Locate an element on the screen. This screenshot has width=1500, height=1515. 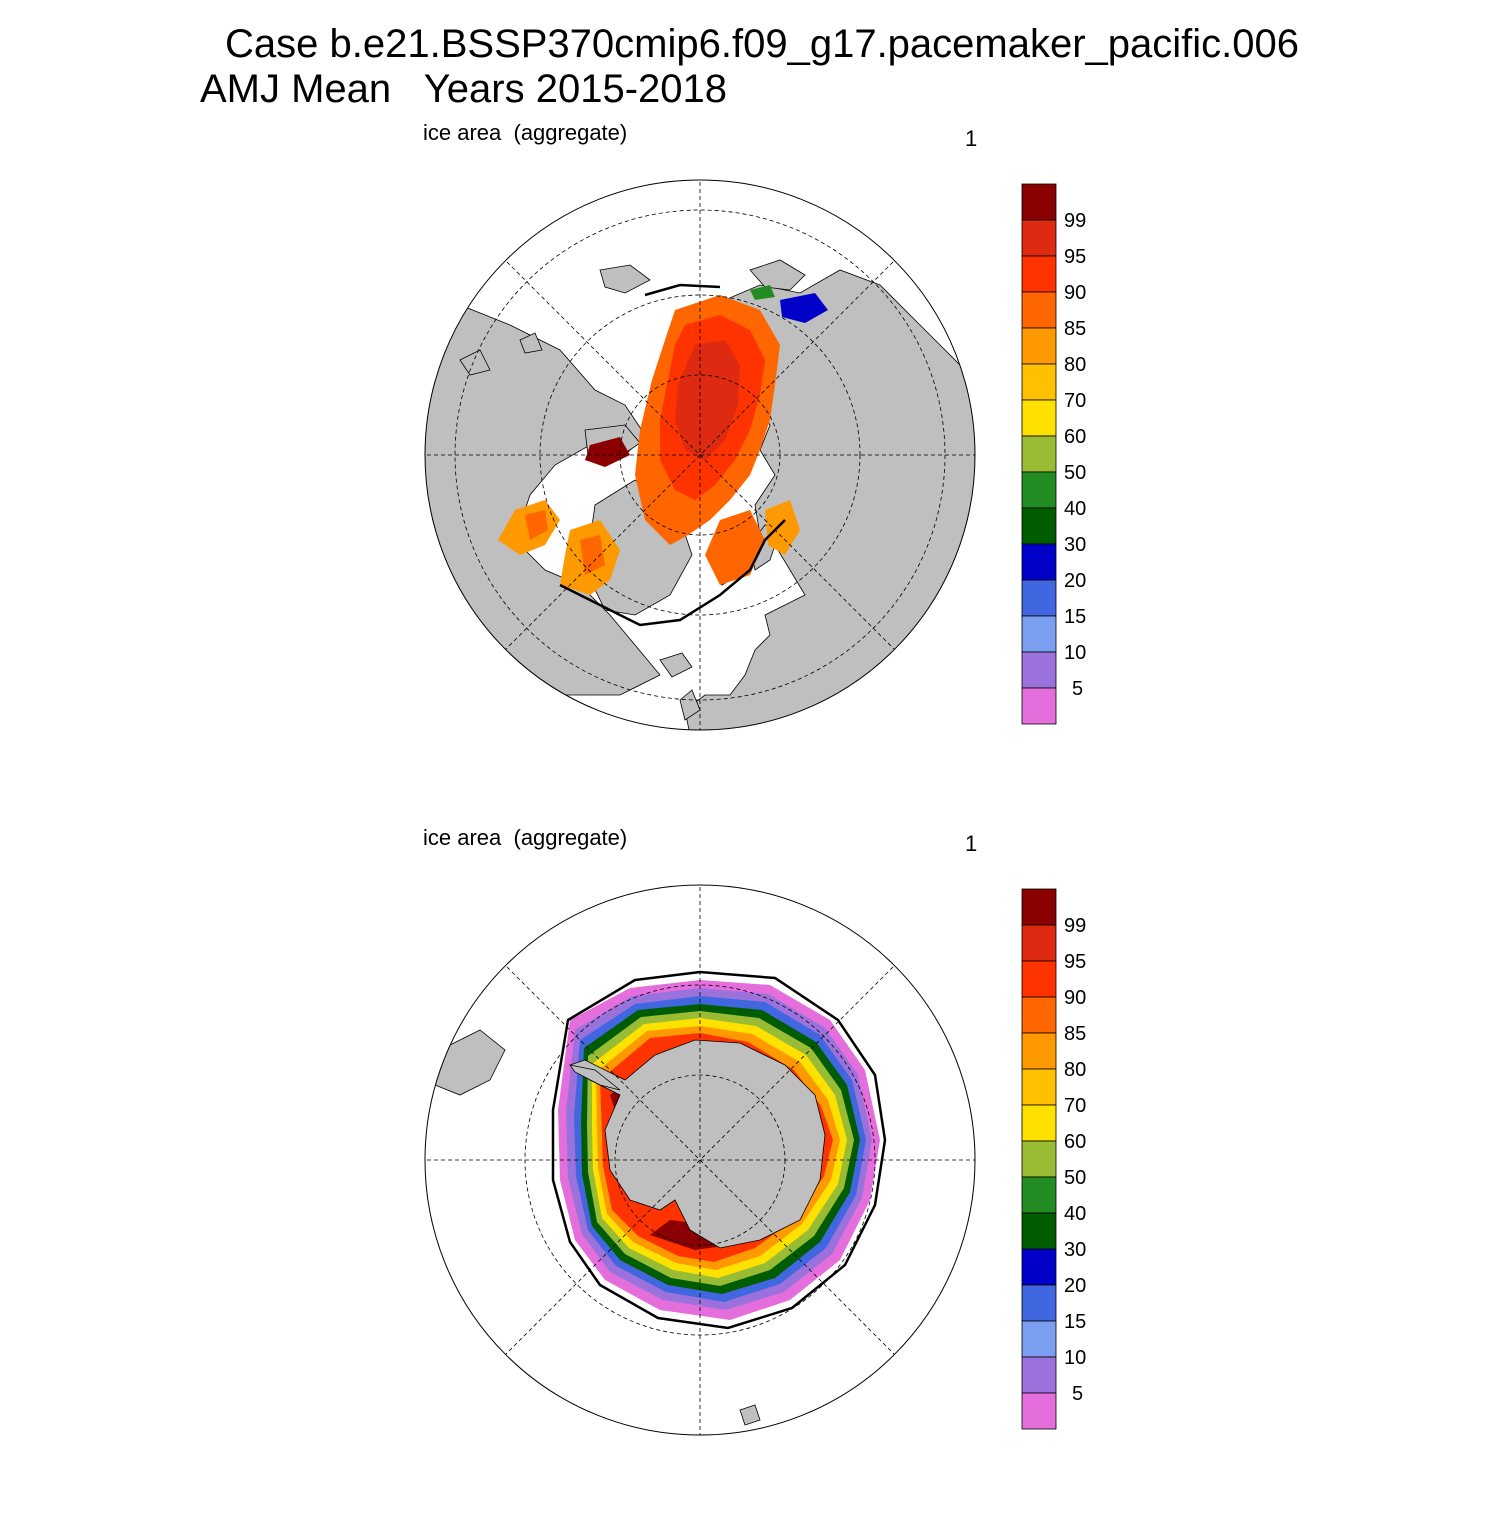
arctic-polar-map is located at coordinates (700, 455).